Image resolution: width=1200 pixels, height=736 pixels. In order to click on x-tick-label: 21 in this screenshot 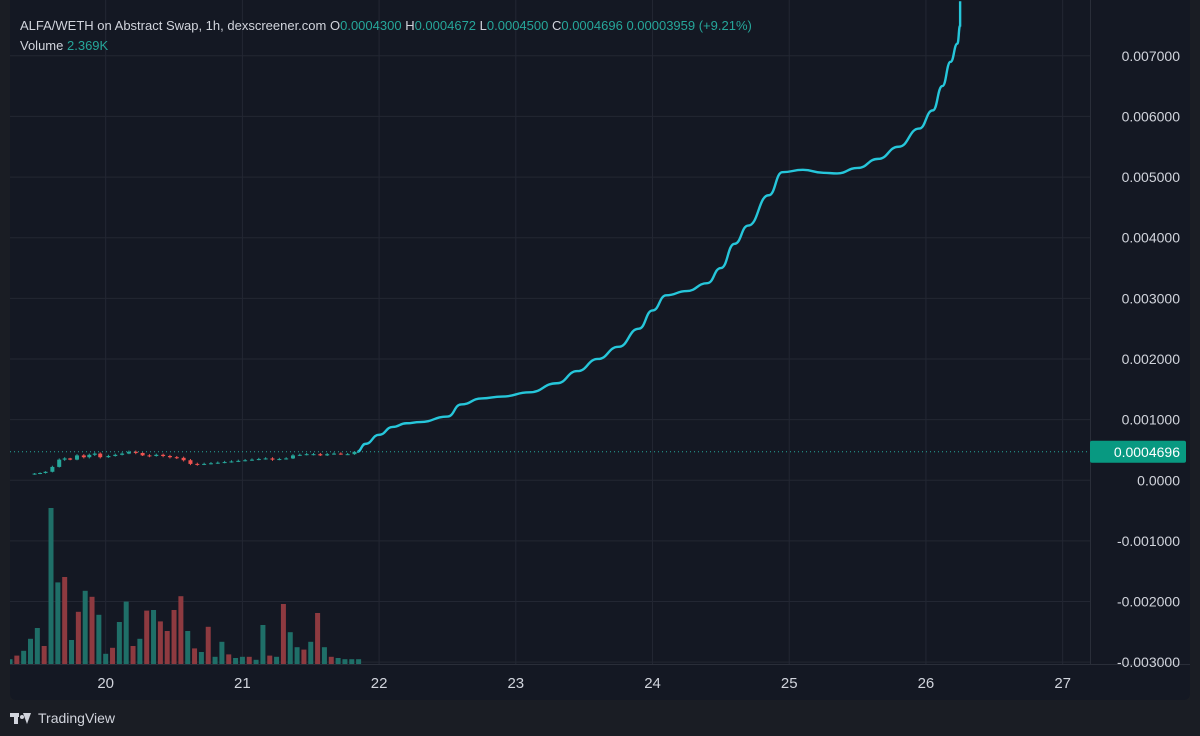, I will do `click(242, 683)`.